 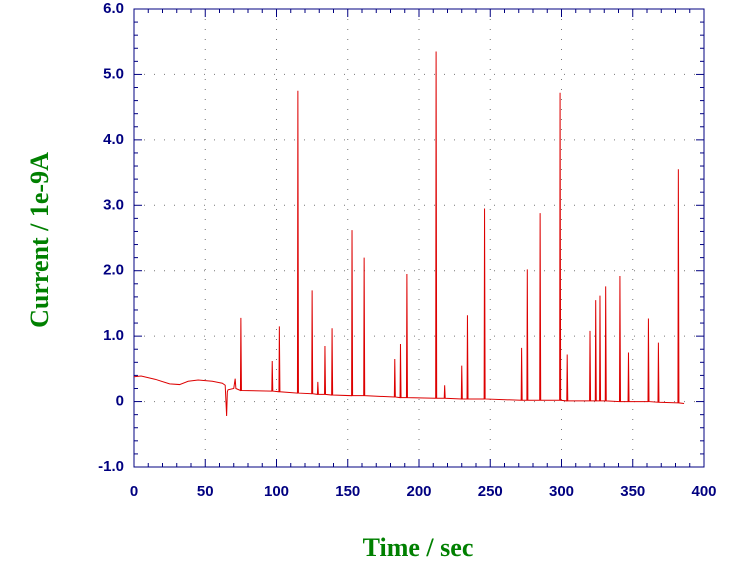 What do you see at coordinates (113, 270) in the screenshot?
I see `y-tick-label: 2.0` at bounding box center [113, 270].